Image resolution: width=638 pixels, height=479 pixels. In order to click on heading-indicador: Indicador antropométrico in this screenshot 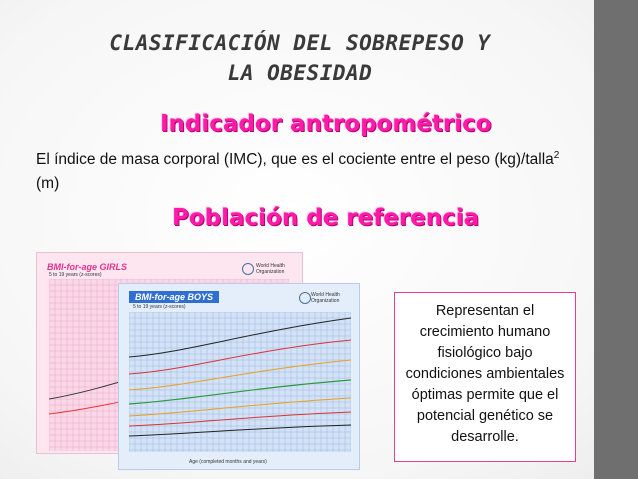, I will do `click(326, 124)`.